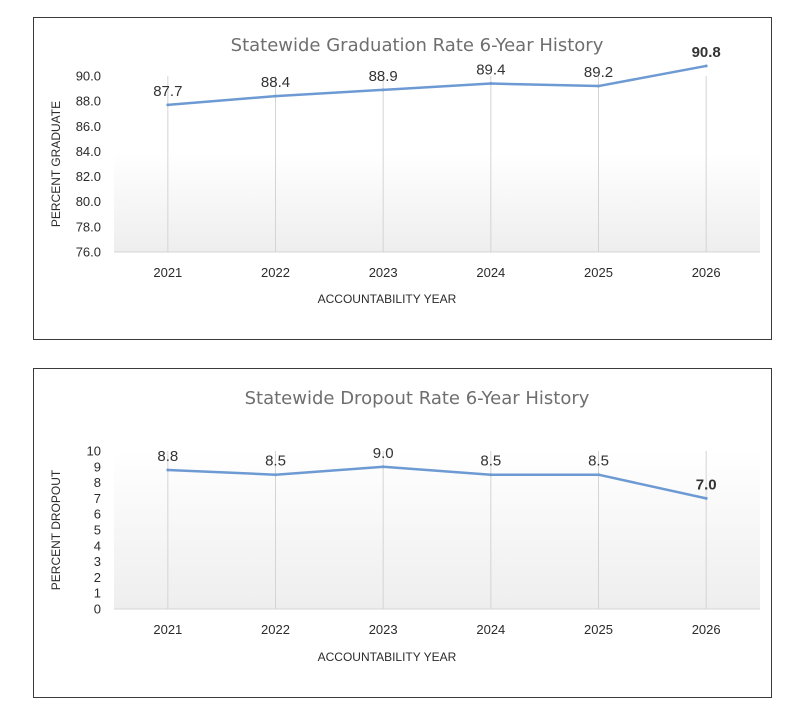 This screenshot has height=716, width=800. I want to click on grad-data-label: 90.8, so click(706, 52).